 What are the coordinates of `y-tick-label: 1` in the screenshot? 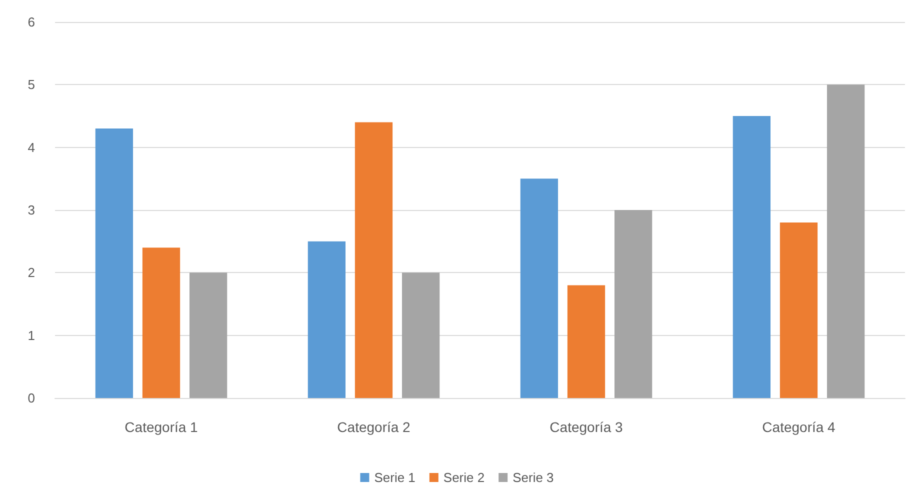 It's located at (31, 335).